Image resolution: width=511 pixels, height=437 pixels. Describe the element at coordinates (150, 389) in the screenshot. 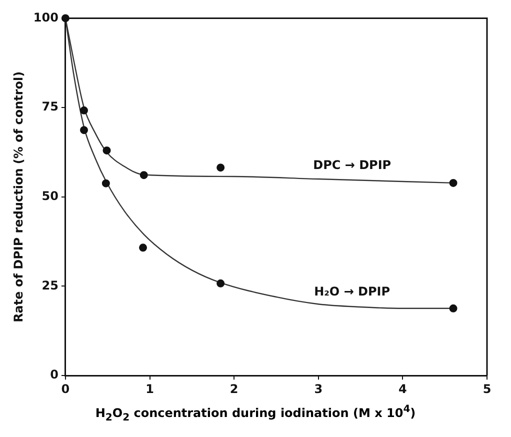

I see `x-tick-label: 1` at that location.